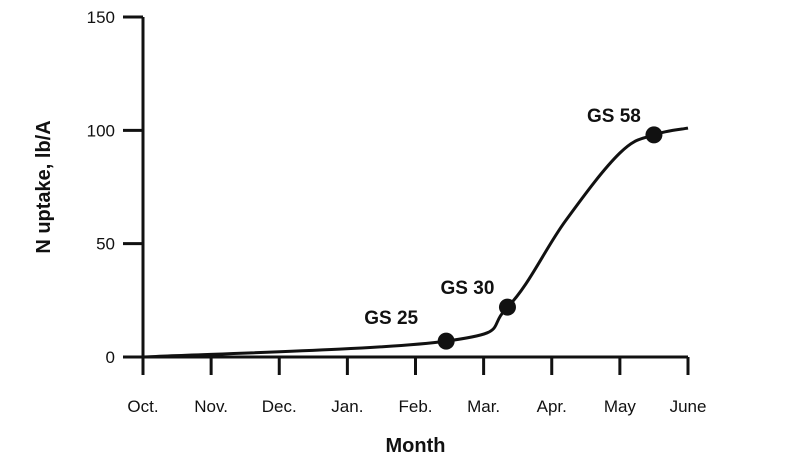 This screenshot has height=462, width=800. I want to click on x-tick-label: Nov., so click(211, 406).